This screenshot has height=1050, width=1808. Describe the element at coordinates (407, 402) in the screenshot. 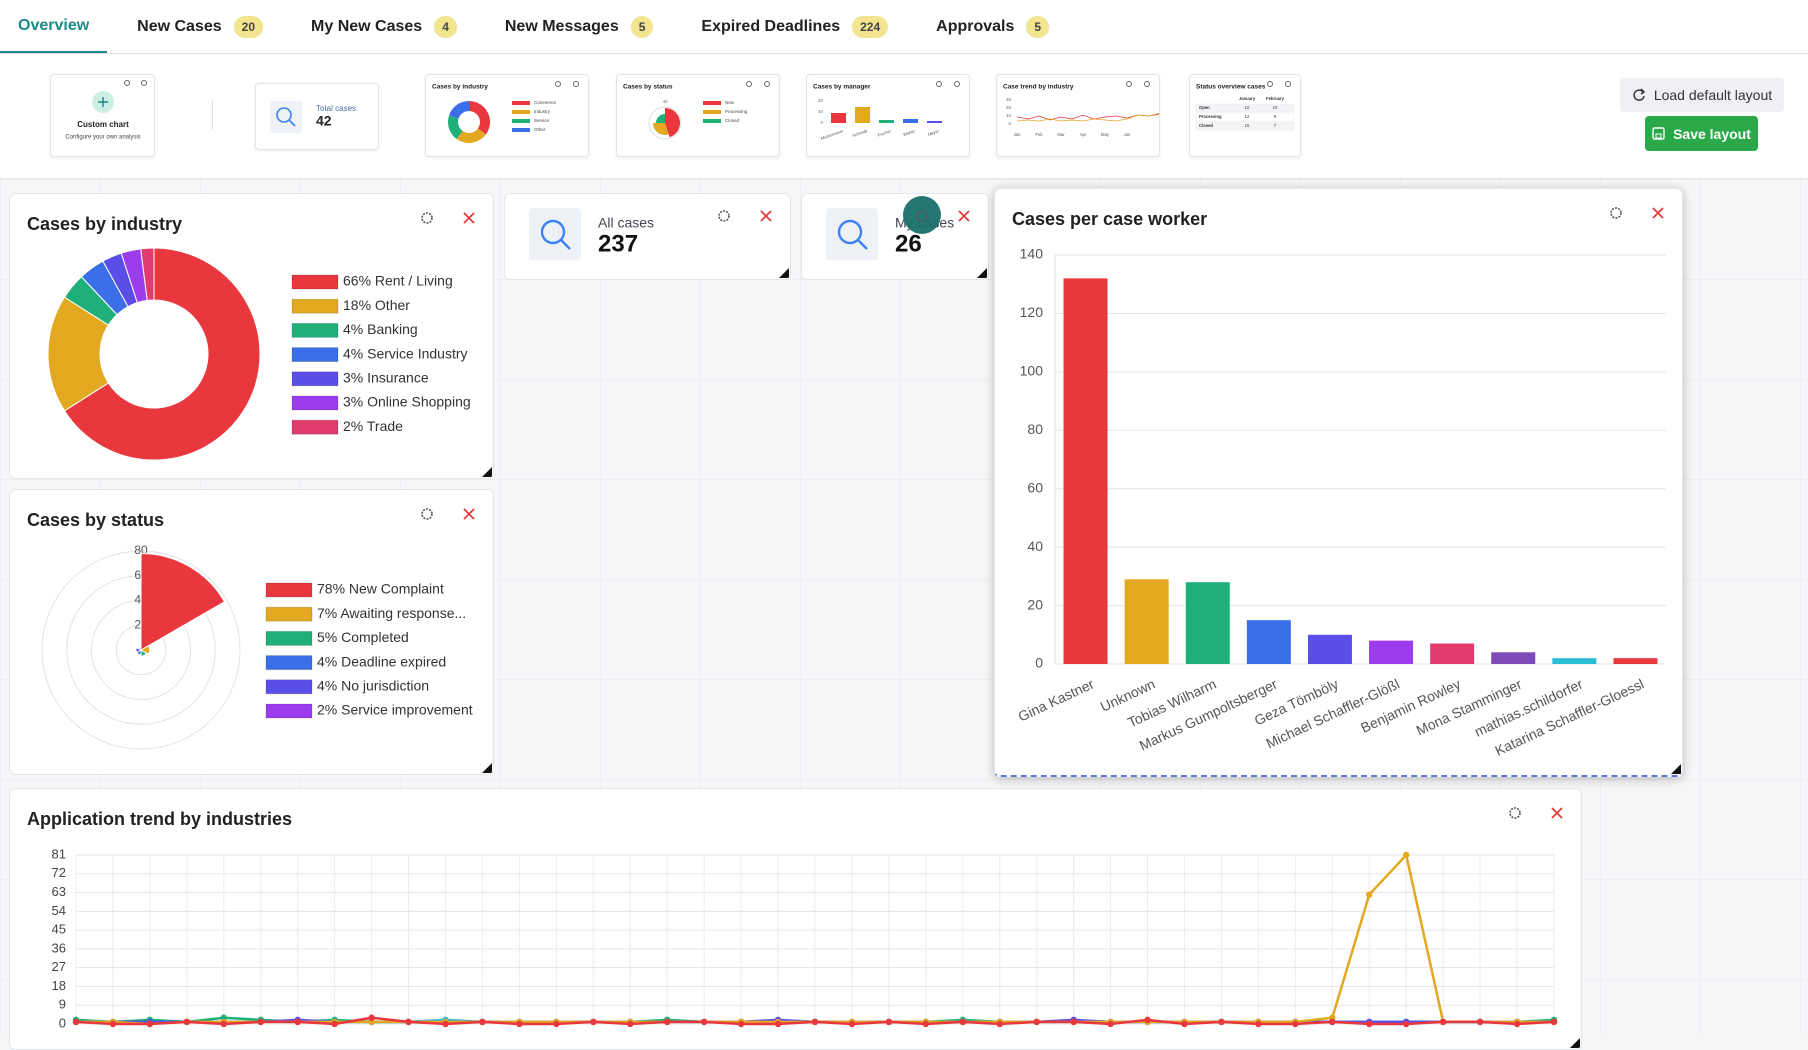

I see `legend-label: 3% Online Shopping` at that location.